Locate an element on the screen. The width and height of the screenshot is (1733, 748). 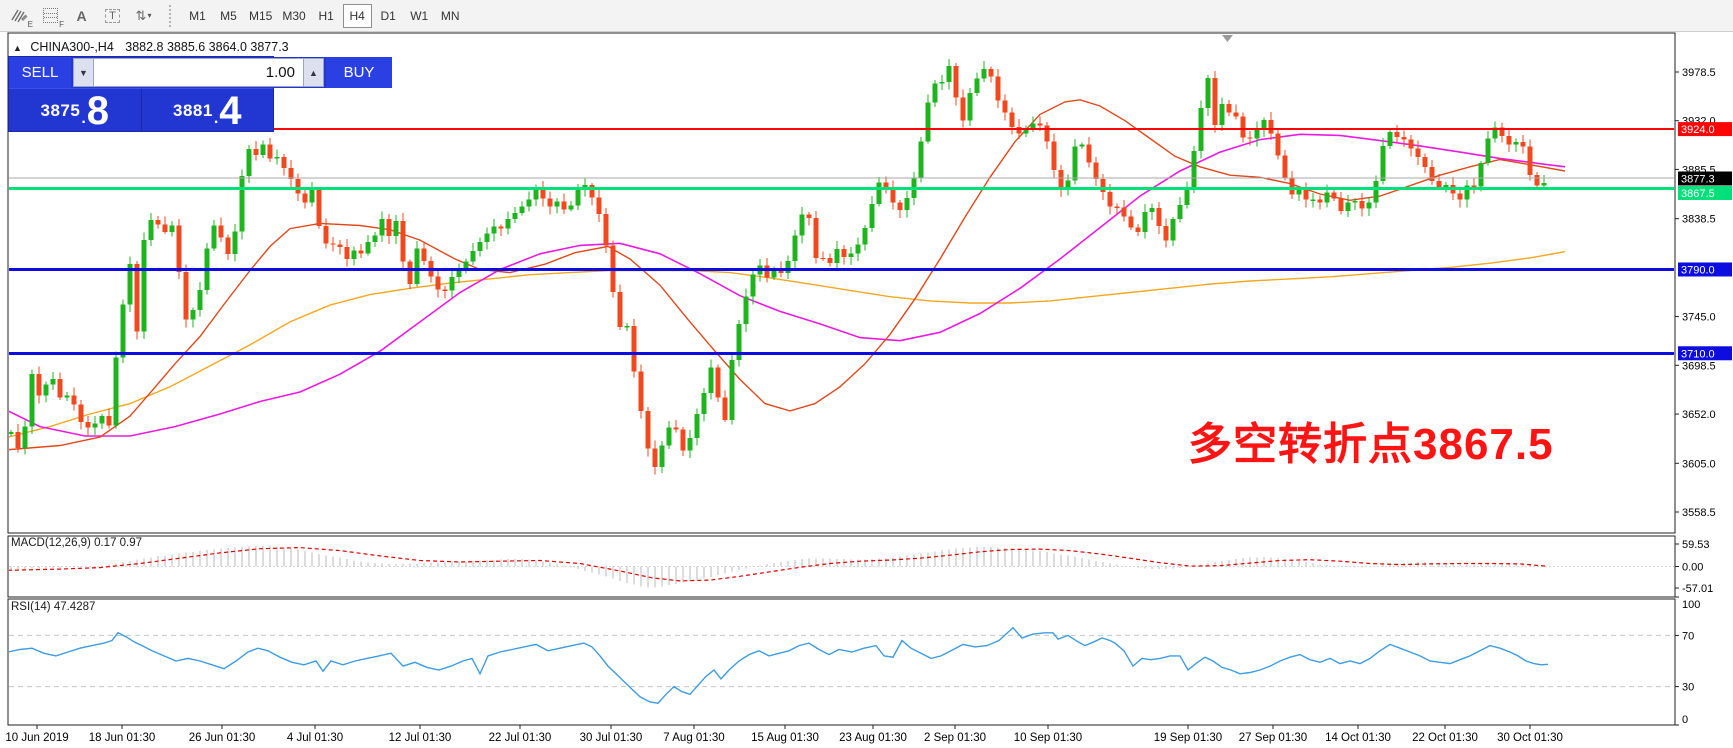
date-axis-label: 18 Jun 01:30 is located at coordinates (122, 738).